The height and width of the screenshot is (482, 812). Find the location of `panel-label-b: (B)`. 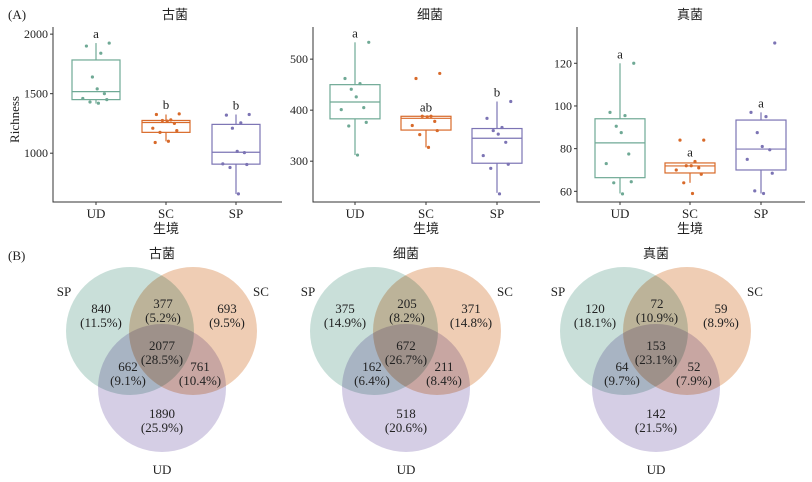

panel-label-b: (B) is located at coordinates (16, 255).